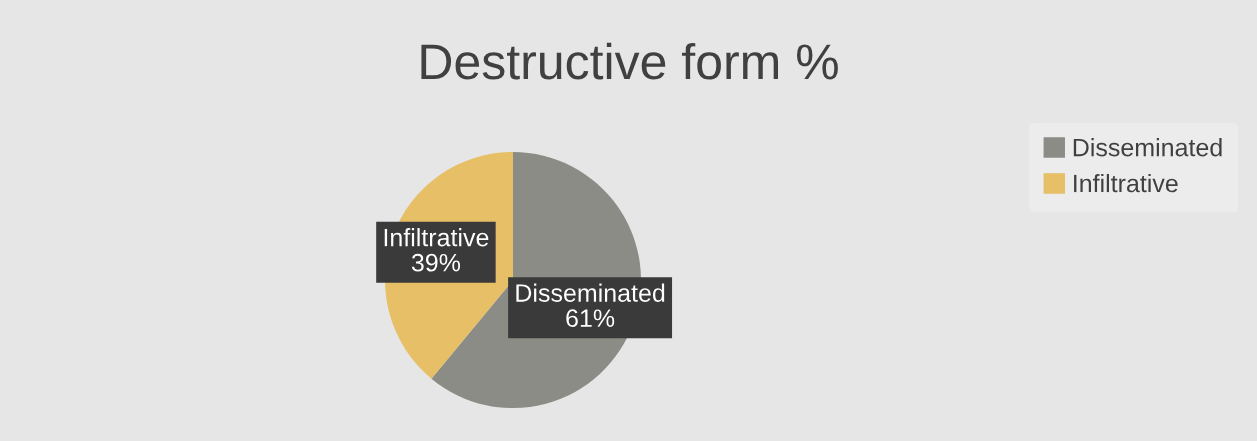  What do you see at coordinates (1126, 183) in the screenshot?
I see `legend-label: Infiltrative` at bounding box center [1126, 183].